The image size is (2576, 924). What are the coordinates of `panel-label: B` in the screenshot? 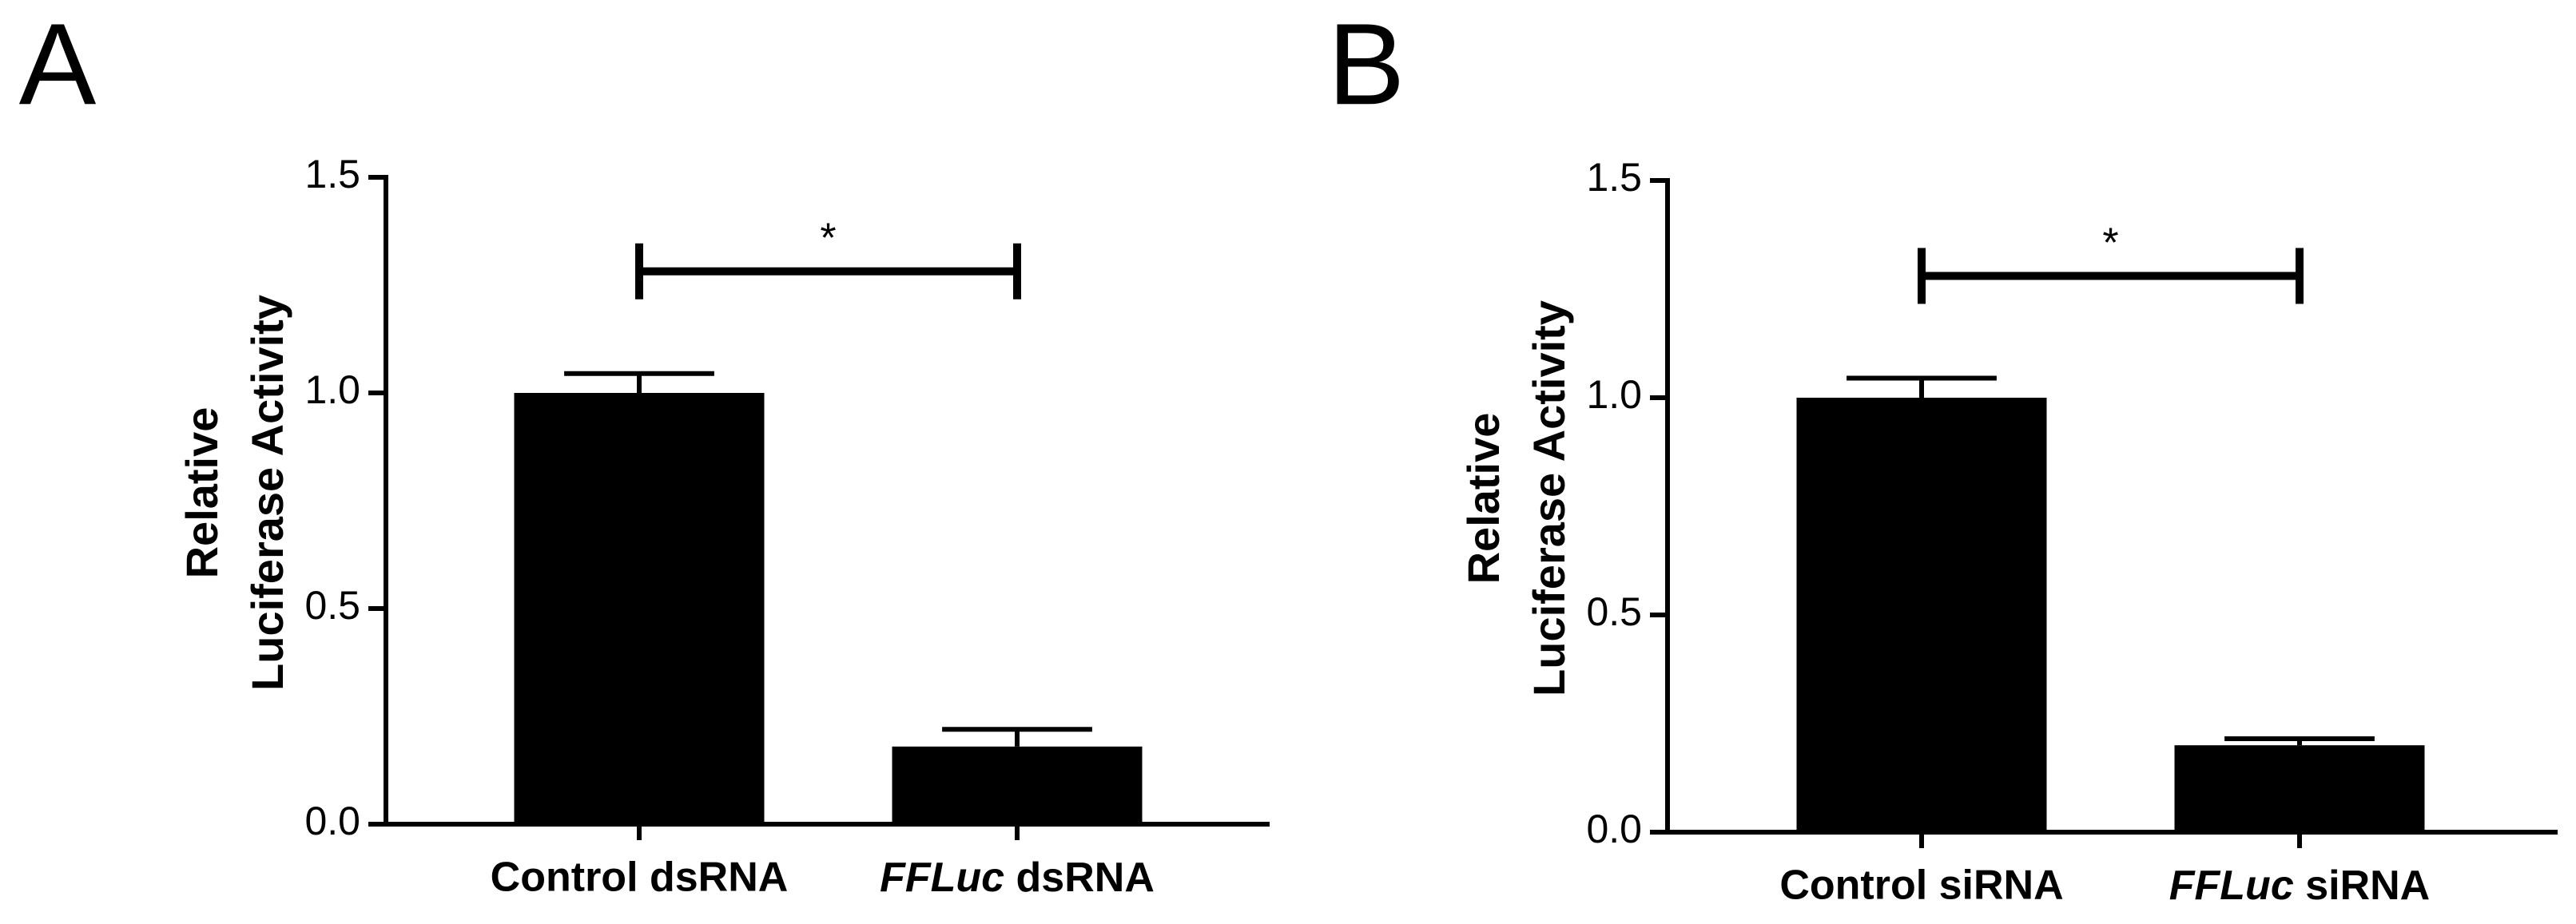 It's located at (1366, 64).